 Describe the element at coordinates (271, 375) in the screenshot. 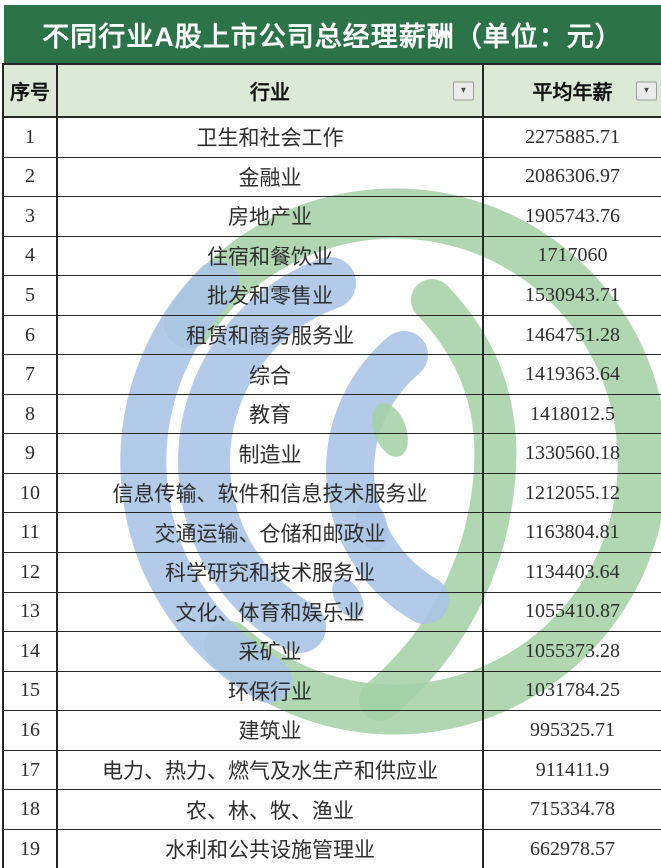

I see `row-industry-cell: 综合` at that location.